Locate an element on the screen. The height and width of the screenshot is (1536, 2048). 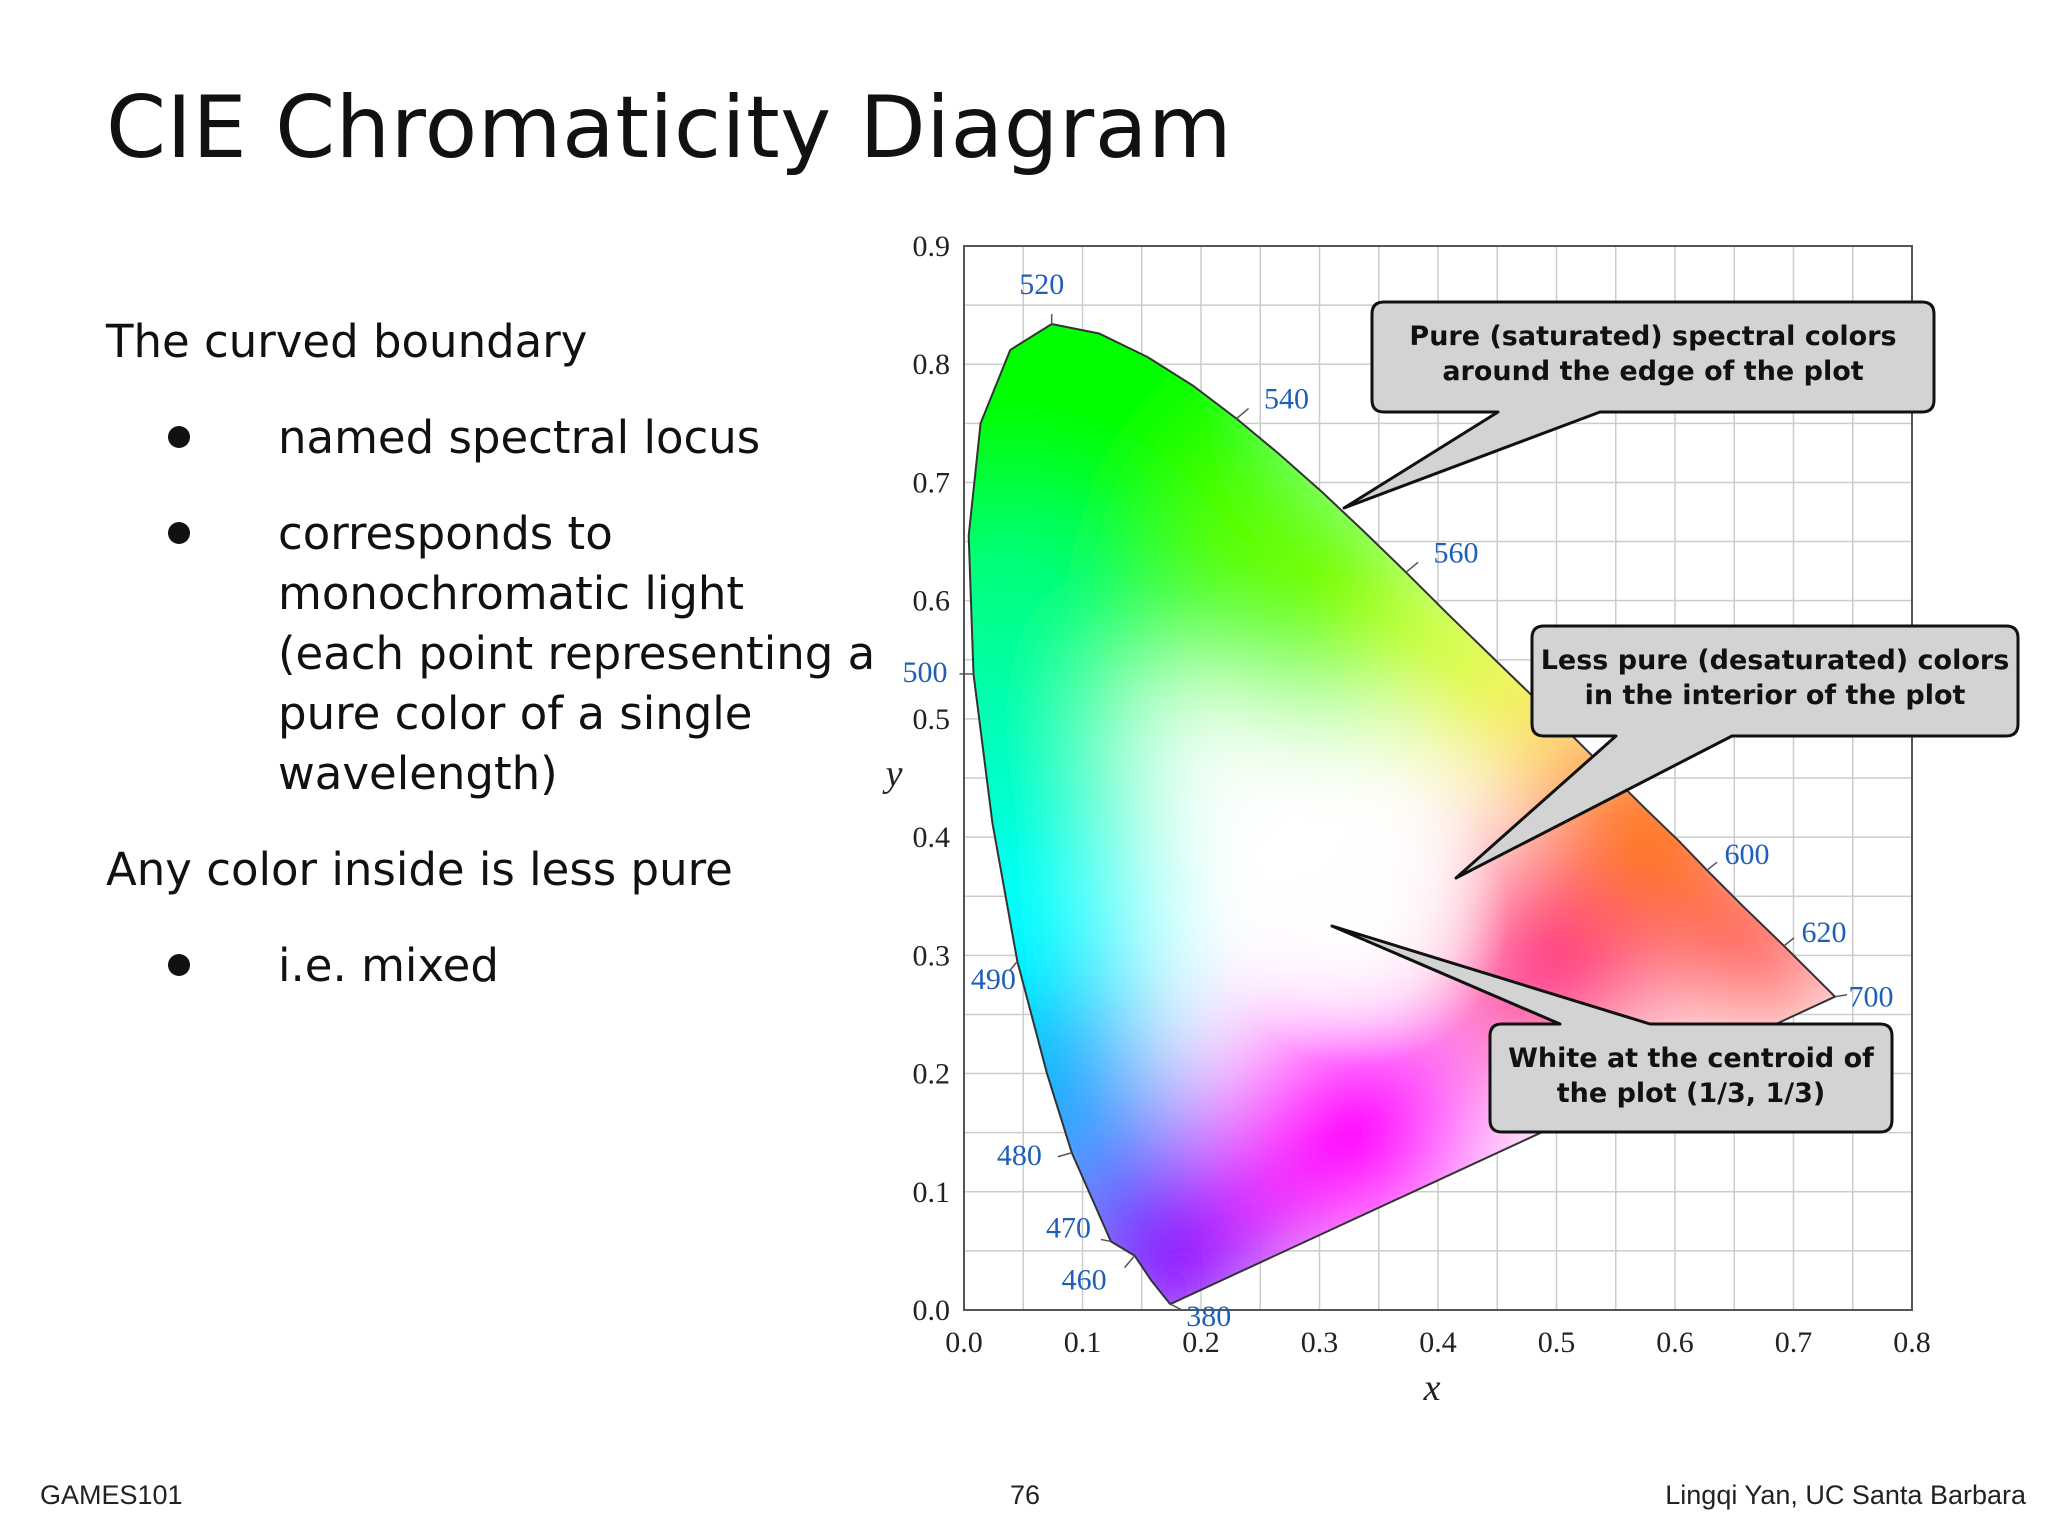
wavelength-label: 620 is located at coordinates (1824, 932).